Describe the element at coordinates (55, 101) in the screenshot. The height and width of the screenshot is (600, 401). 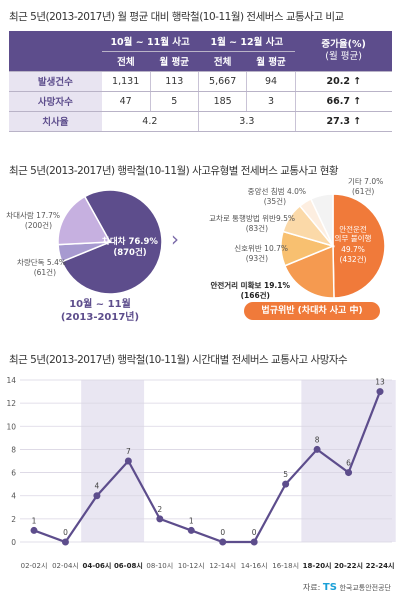
I see `row-label: 사망자수` at that location.